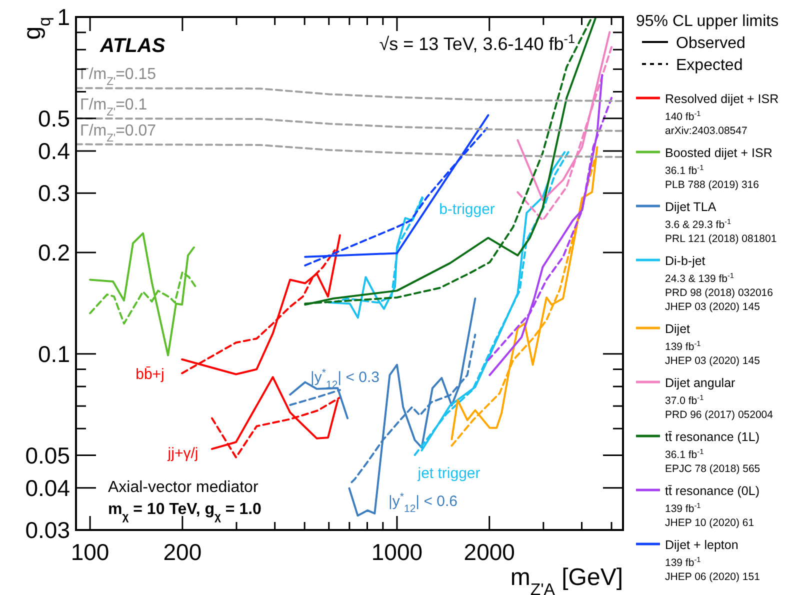 This screenshot has width=792, height=595. I want to click on annotation: jet trigger, so click(448, 473).